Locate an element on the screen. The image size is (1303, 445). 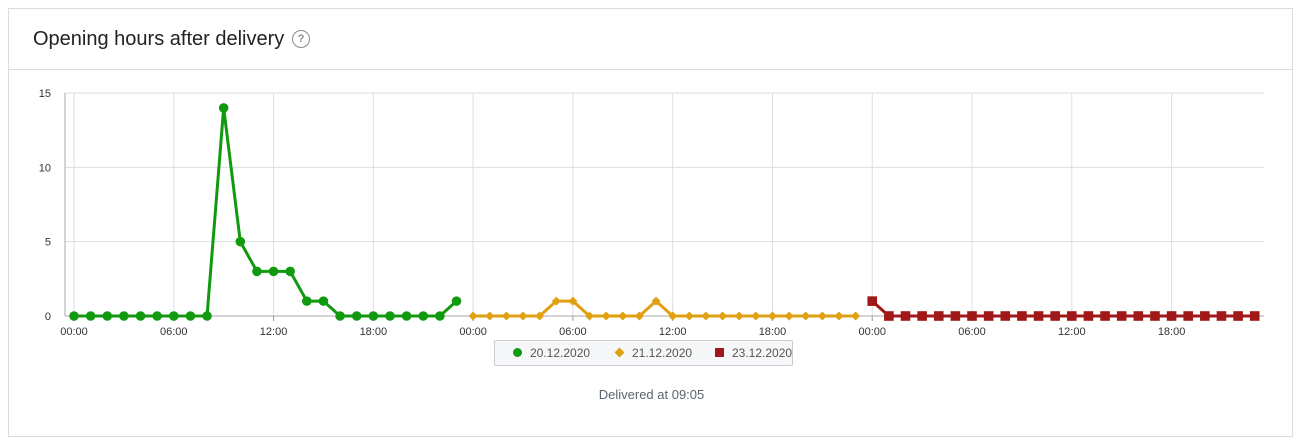
legend-item-series-1: 20.12.2020 is located at coordinates (551, 353).